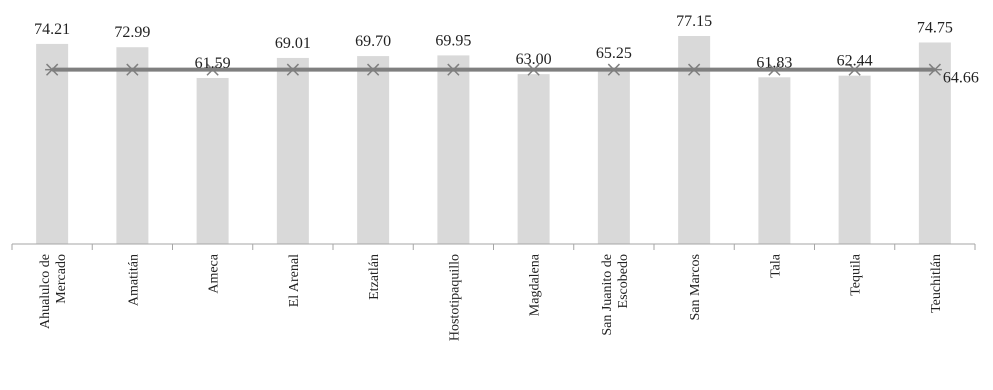  I want to click on x-tick-label: Etzatlán, so click(374, 277).